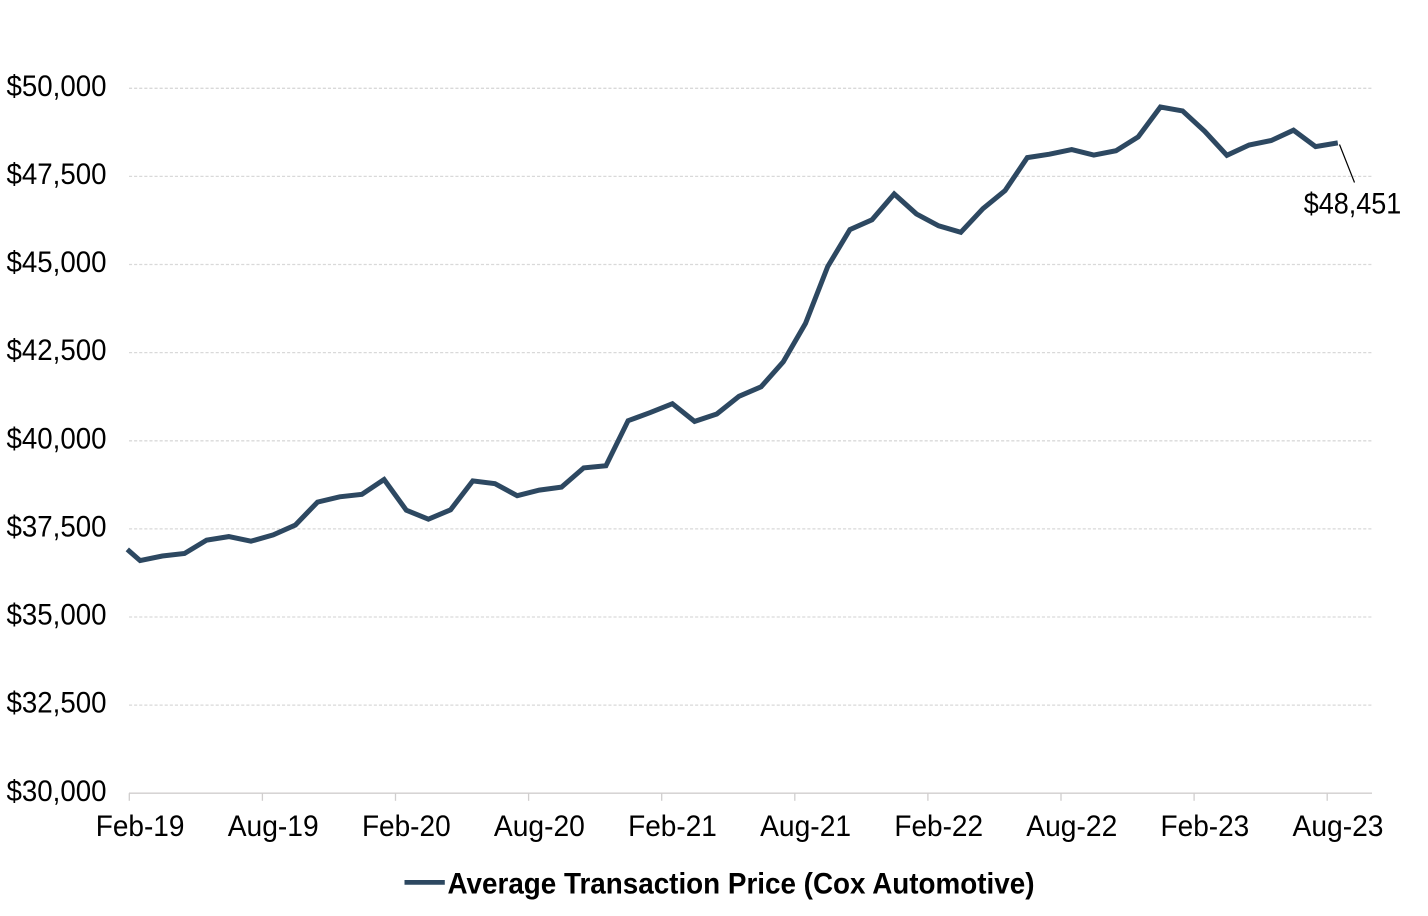  Describe the element at coordinates (1338, 826) in the screenshot. I see `svg-text: Aug-23` at that location.